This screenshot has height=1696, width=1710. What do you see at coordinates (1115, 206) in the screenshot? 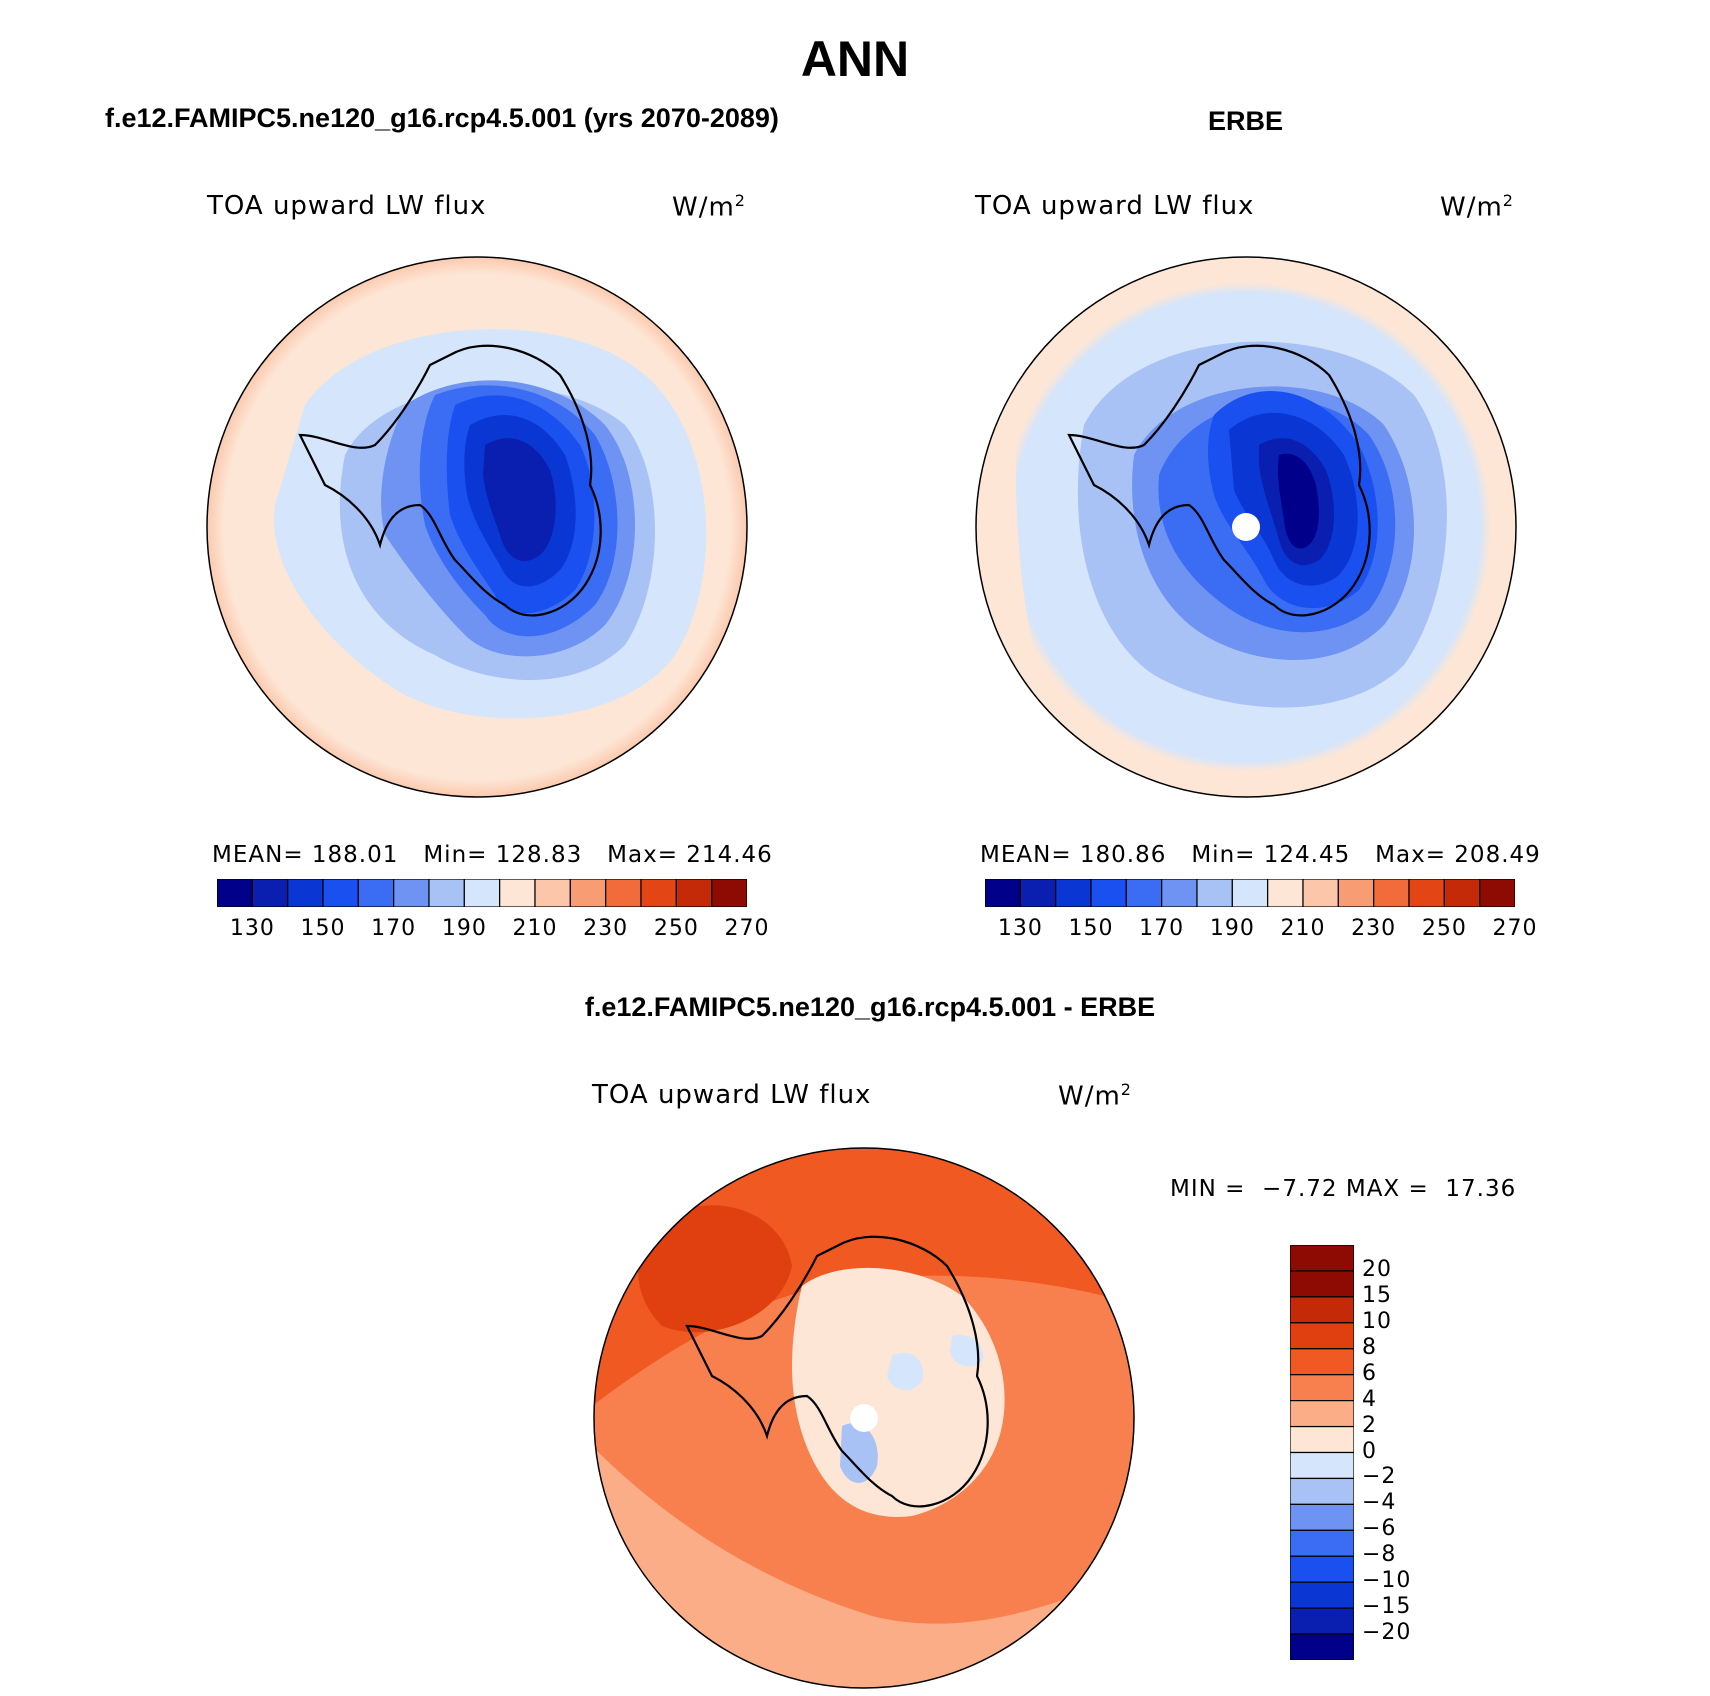
I see `variable-label-obs: TOA upward LW flux` at bounding box center [1115, 206].